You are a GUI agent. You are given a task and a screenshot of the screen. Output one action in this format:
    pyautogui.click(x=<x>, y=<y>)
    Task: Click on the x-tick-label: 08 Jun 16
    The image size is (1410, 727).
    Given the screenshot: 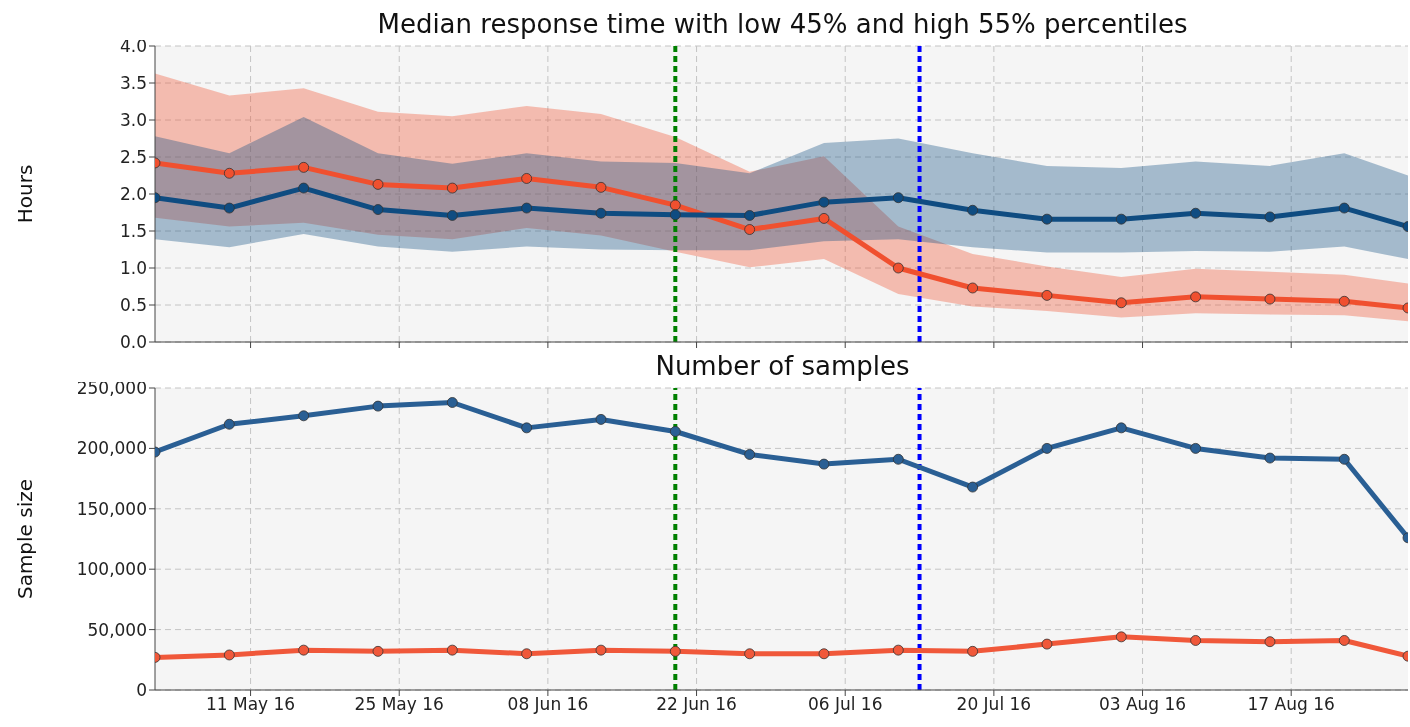 What is the action you would take?
    pyautogui.click(x=548, y=704)
    